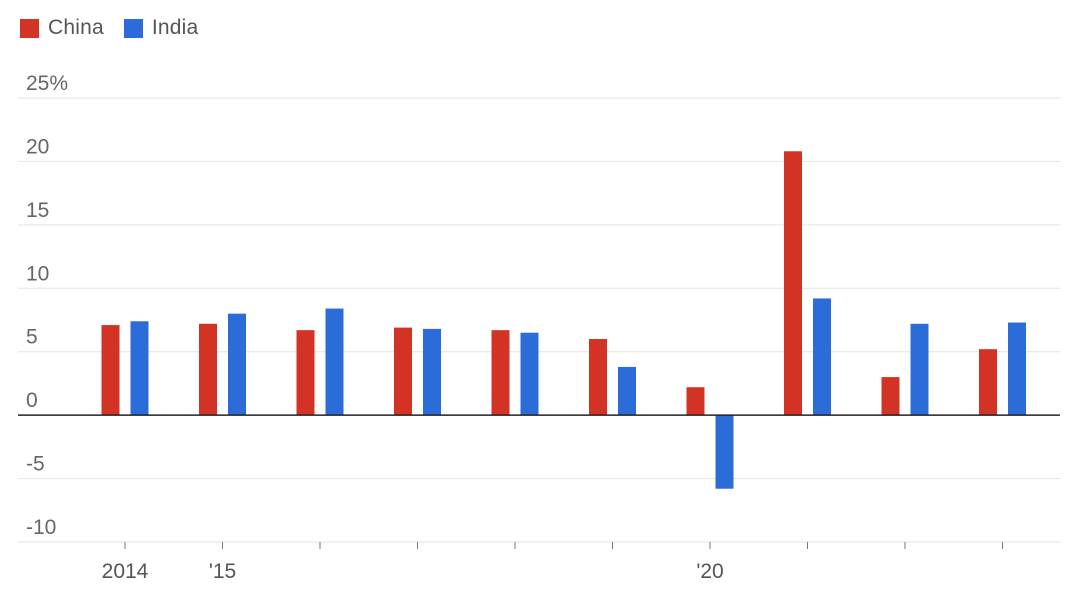 This screenshot has height=592, width=1080. I want to click on y-tick-label: 15, so click(37, 210).